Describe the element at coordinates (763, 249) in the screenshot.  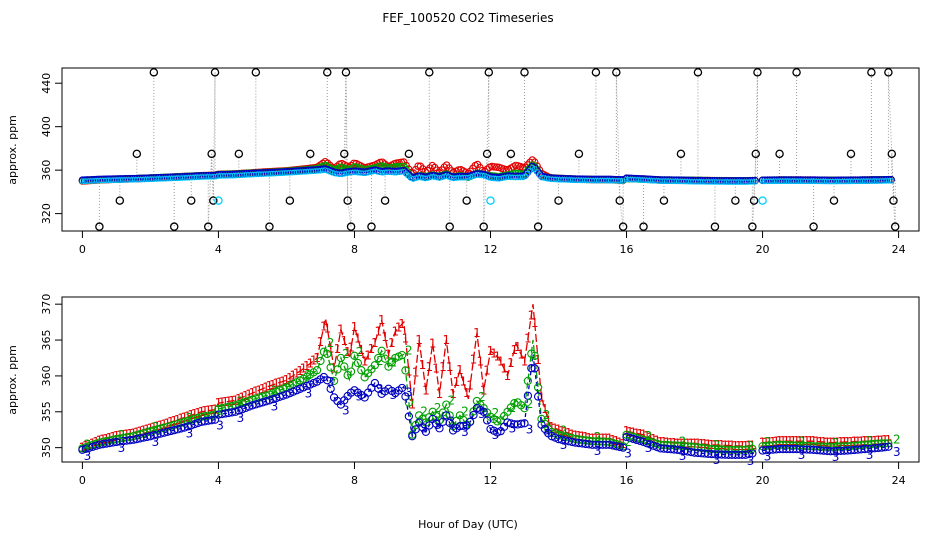
I see `top-x-tick-label: 20` at that location.